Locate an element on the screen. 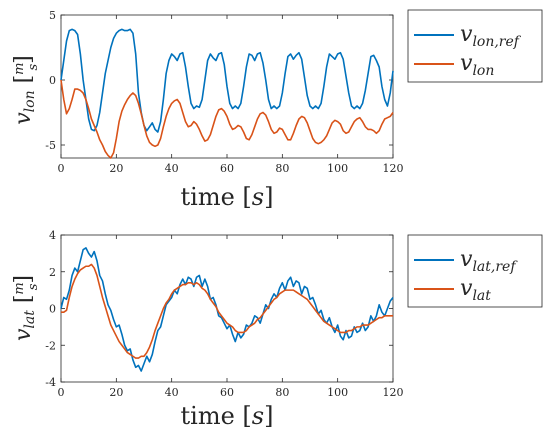 The image size is (550, 435). y-tick-label: -5 is located at coordinates (50, 145).